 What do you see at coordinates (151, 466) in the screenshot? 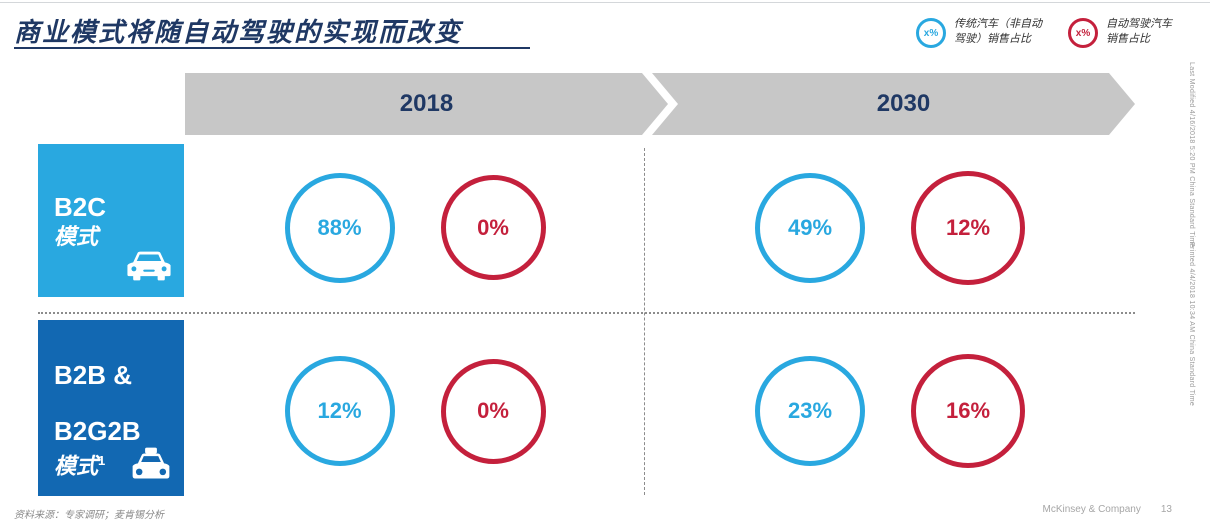
I see `taxi-icon` at bounding box center [151, 466].